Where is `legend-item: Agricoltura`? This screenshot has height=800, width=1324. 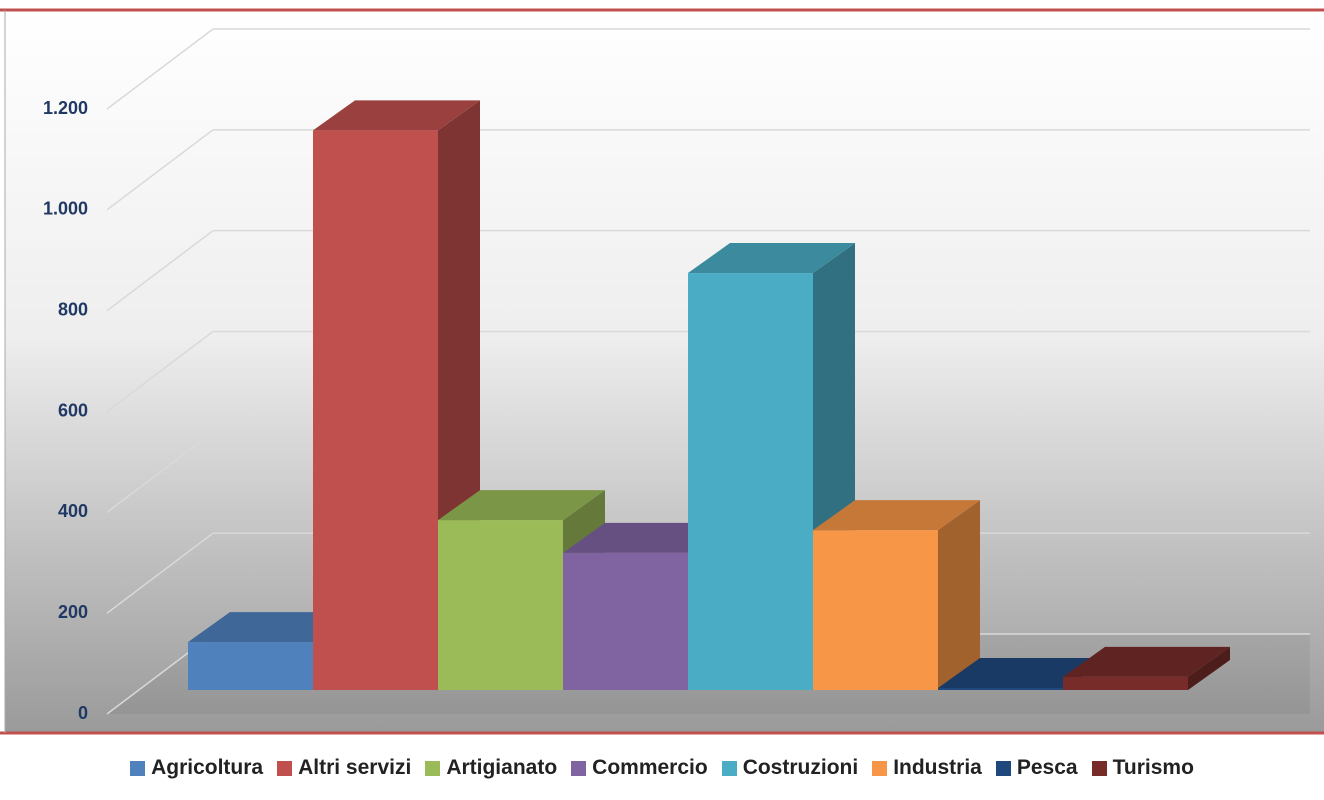
legend-item: Agricoltura is located at coordinates (196, 768).